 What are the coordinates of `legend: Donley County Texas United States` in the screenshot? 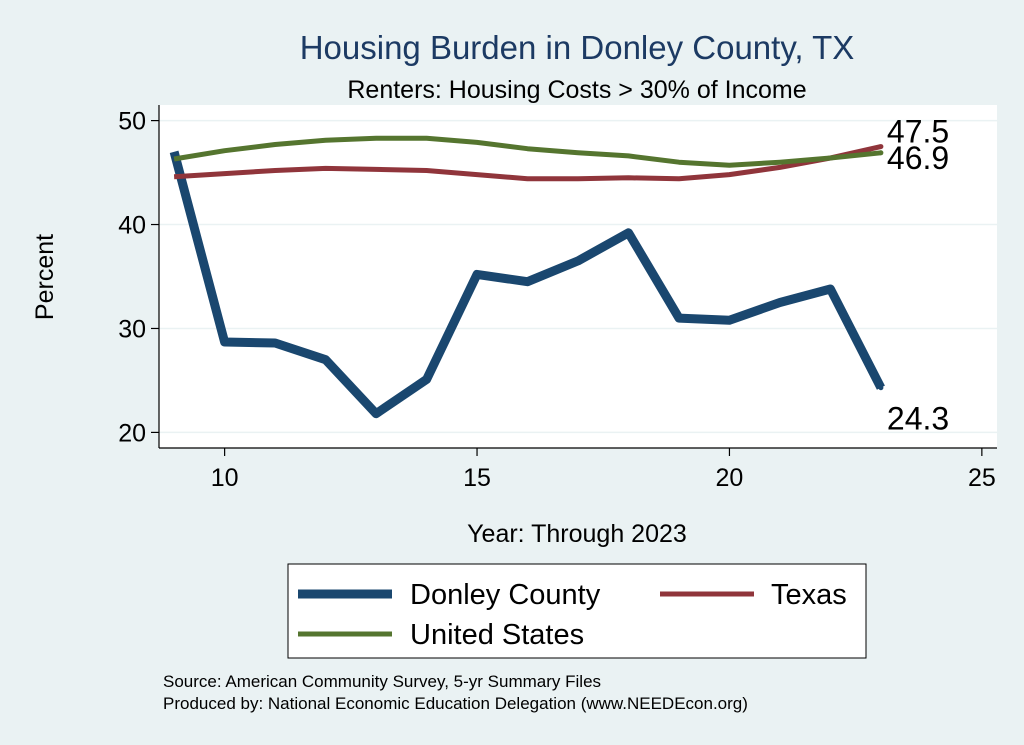 It's located at (577, 611).